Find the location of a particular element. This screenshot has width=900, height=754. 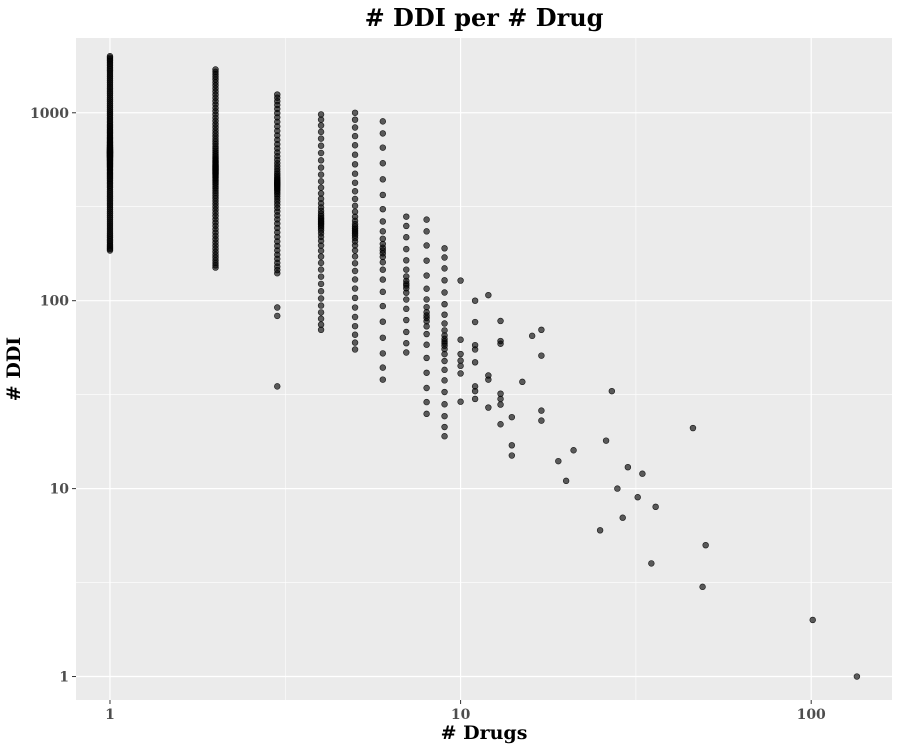

y-tick-label: 100 is located at coordinates (54, 302).